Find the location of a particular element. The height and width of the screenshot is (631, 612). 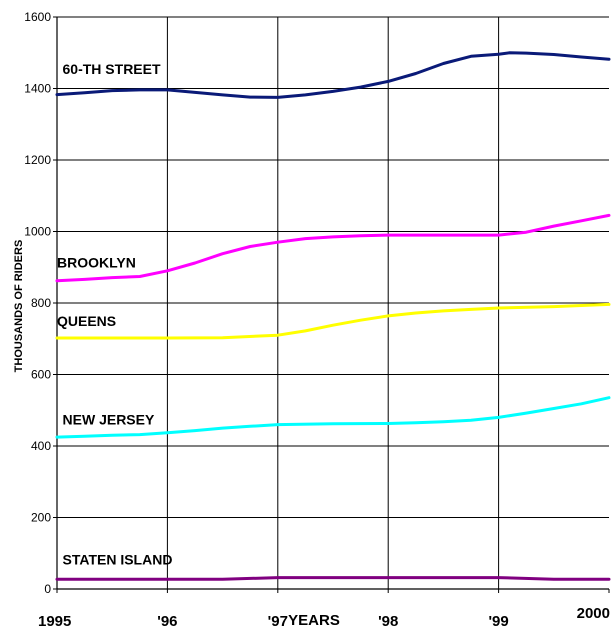

y-tick-label: 1400 is located at coordinates (37, 89).